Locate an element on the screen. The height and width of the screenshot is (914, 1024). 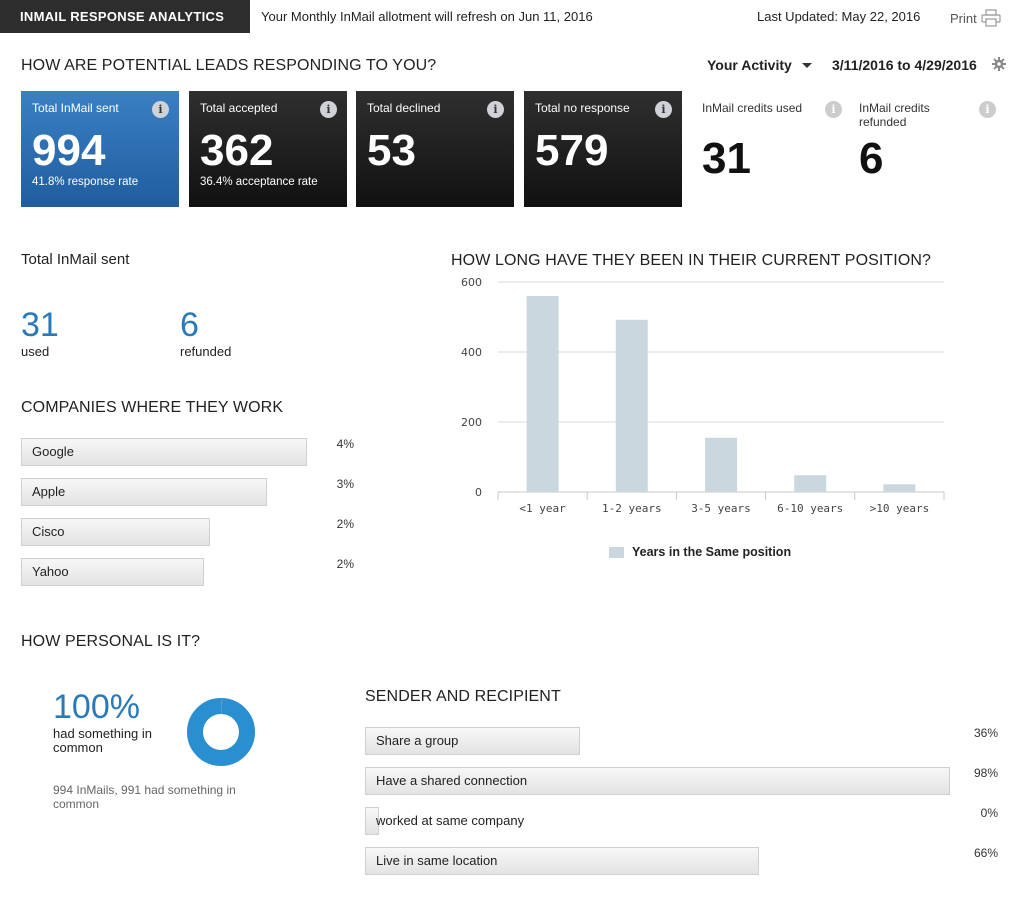
chart-legend: Years in the Same position is located at coordinates (700, 552).